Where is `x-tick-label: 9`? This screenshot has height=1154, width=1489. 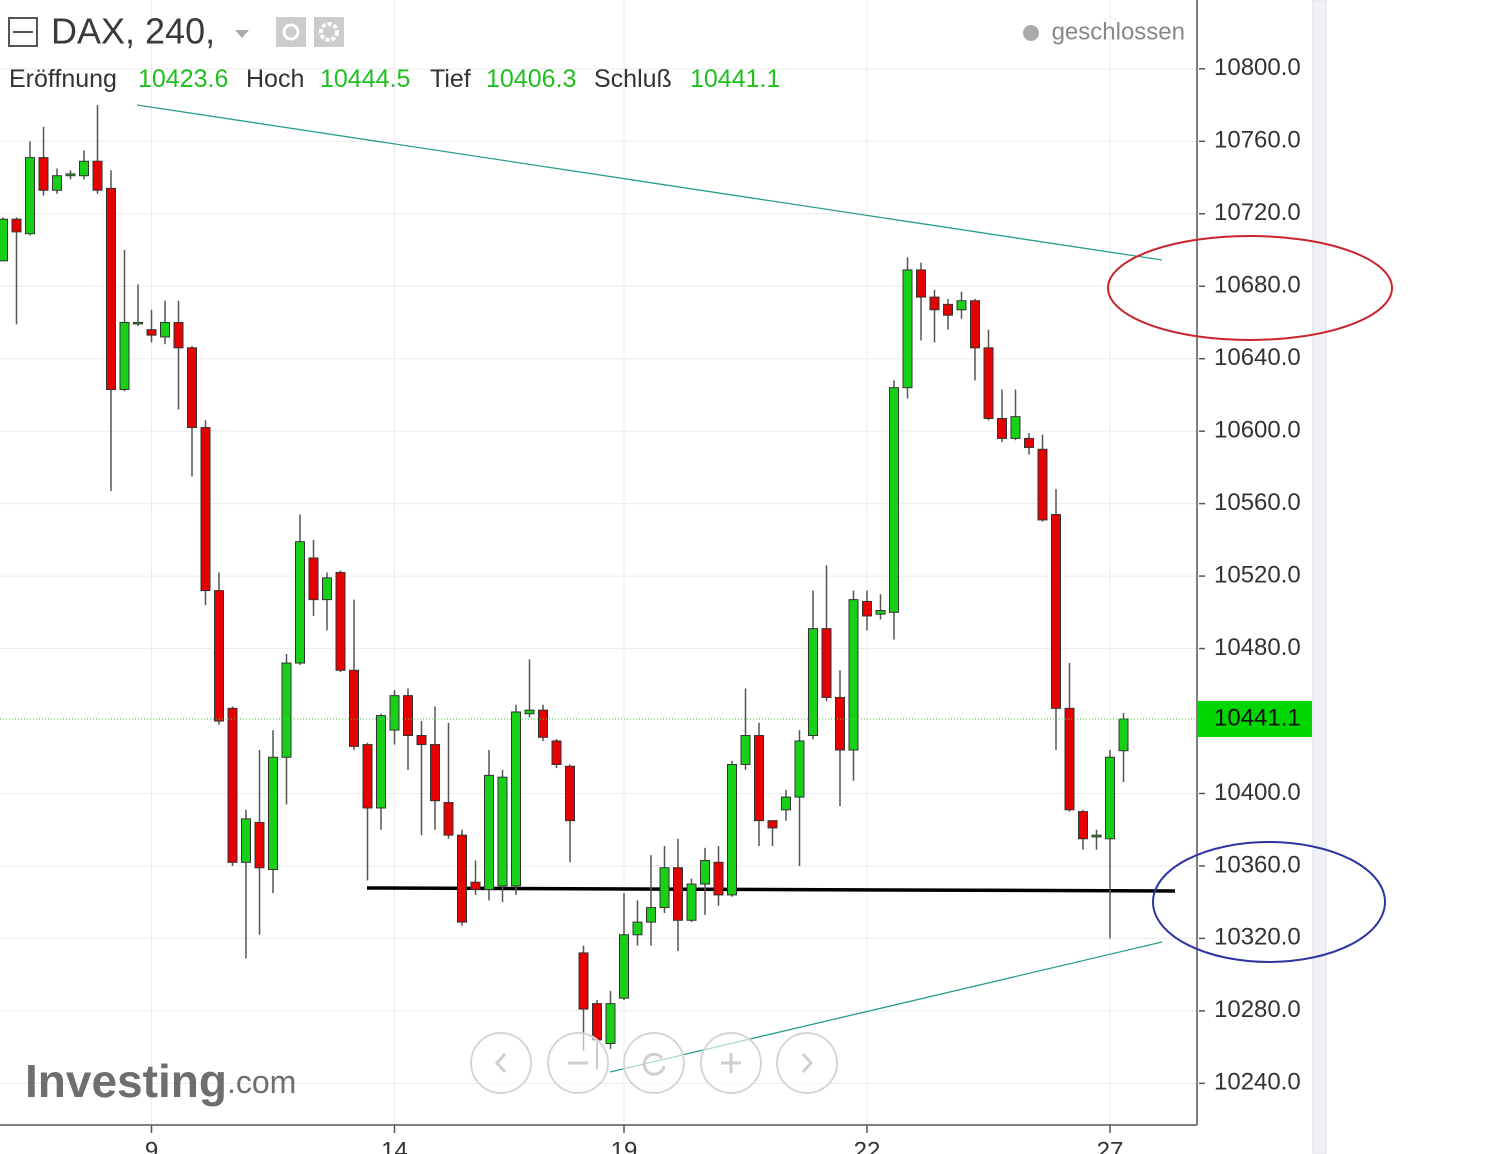 x-tick-label: 9 is located at coordinates (151, 1145).